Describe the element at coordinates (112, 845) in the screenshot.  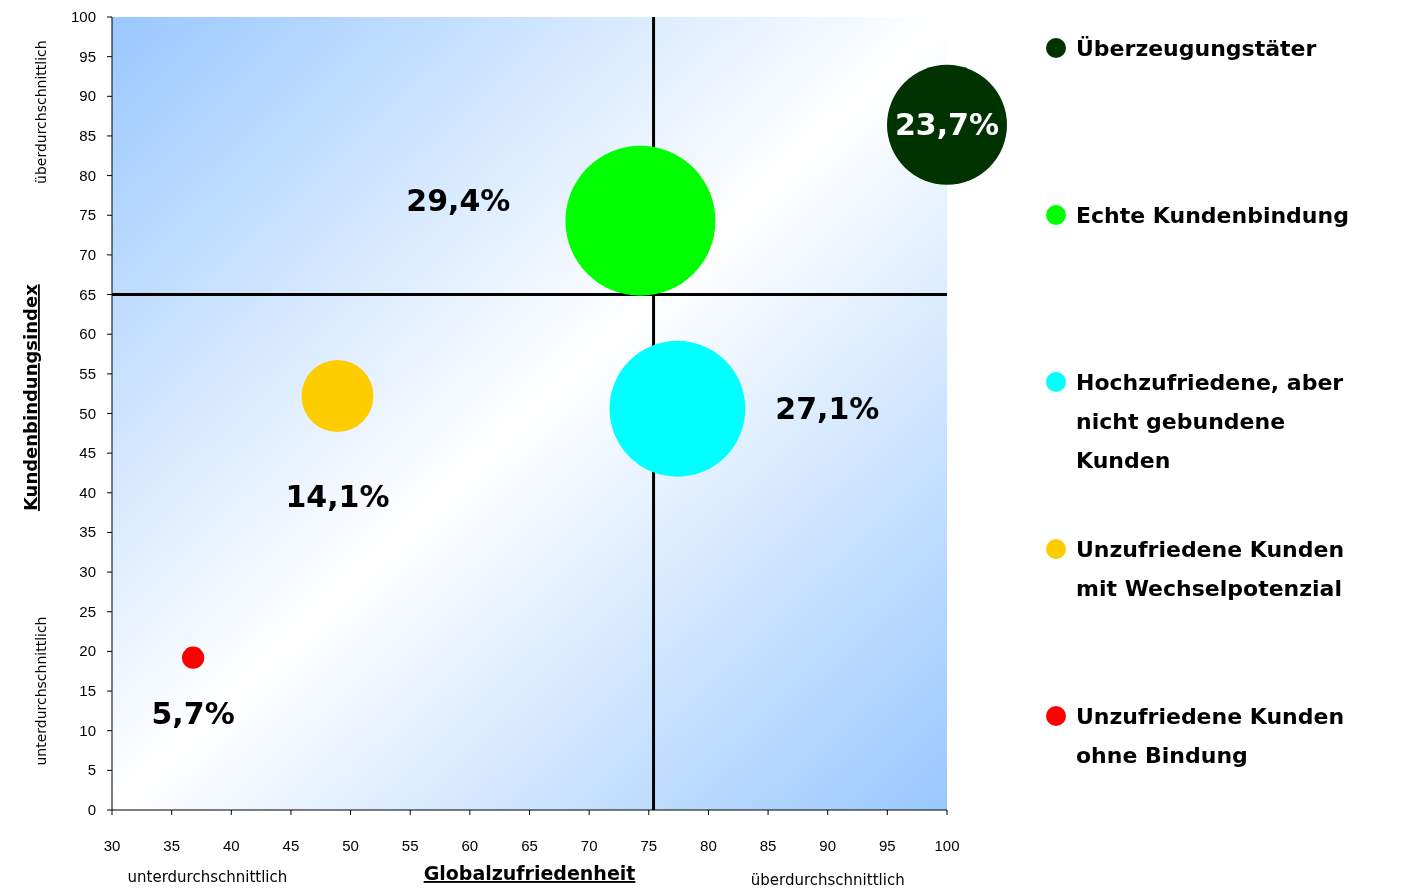
I see `x-tick-label: 30` at that location.